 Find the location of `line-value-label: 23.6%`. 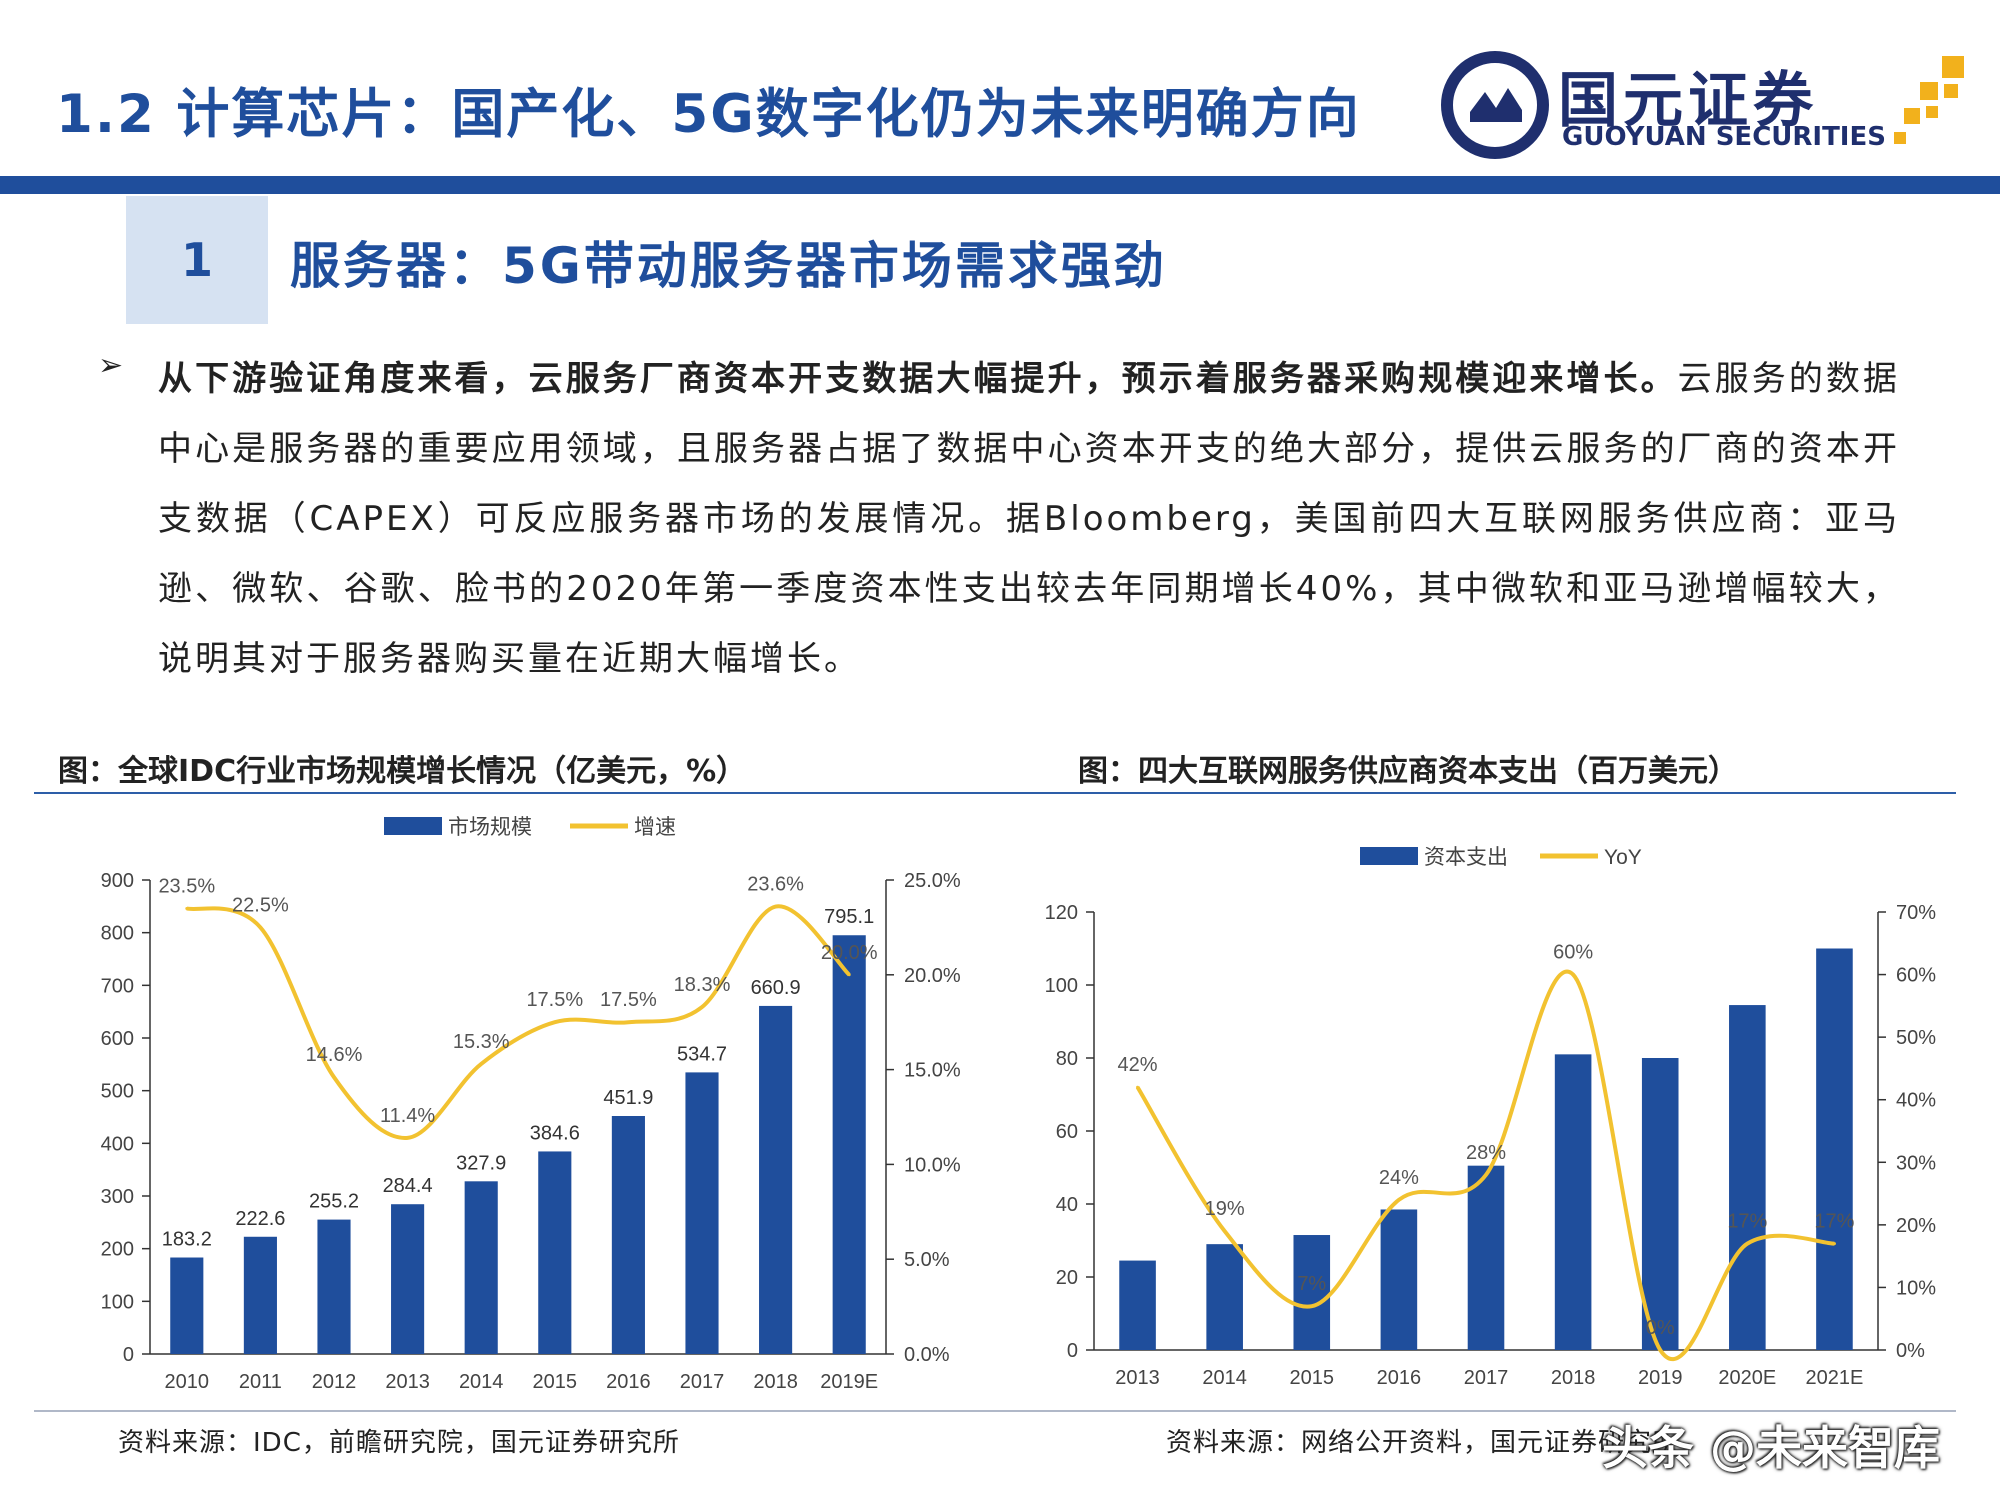

line-value-label: 23.6% is located at coordinates (775, 885).